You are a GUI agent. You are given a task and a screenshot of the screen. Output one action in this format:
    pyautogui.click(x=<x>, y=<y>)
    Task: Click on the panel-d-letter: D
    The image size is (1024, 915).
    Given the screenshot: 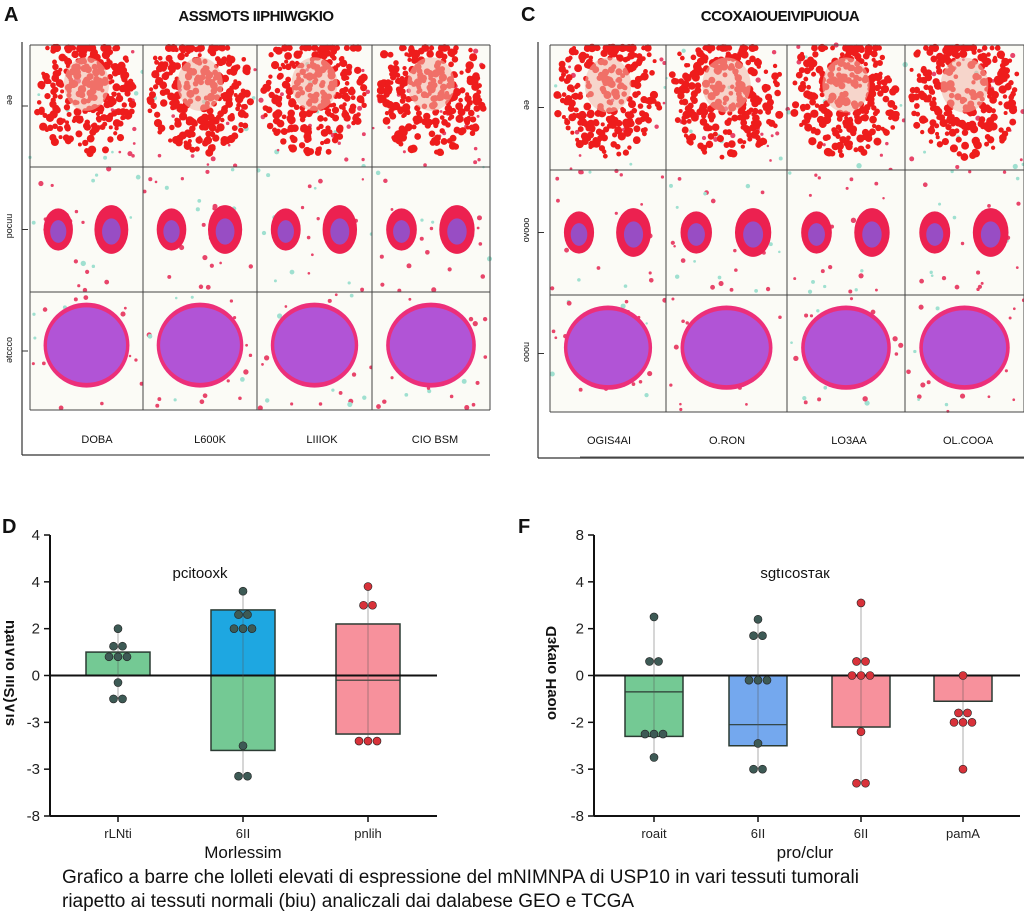 What is the action you would take?
    pyautogui.click(x=9, y=527)
    